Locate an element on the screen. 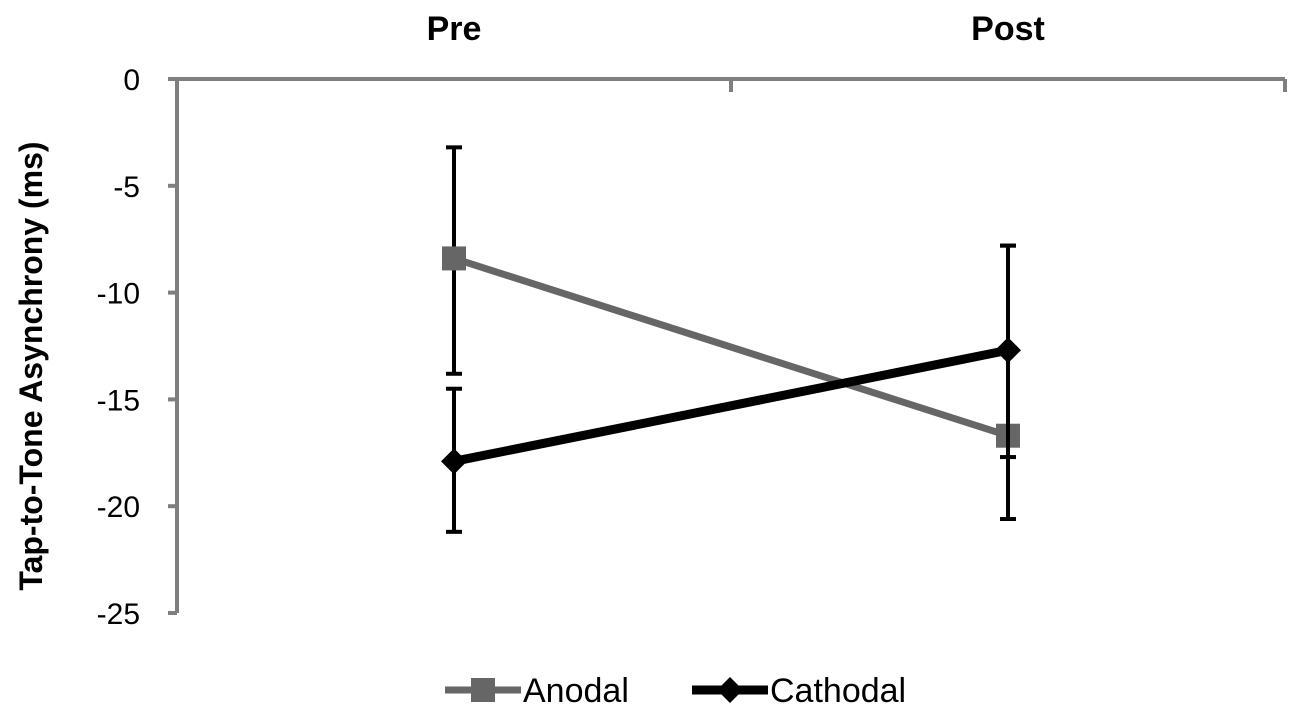 The height and width of the screenshot is (718, 1300). legend-item-cathodal: Cathodal is located at coordinates (799, 691).